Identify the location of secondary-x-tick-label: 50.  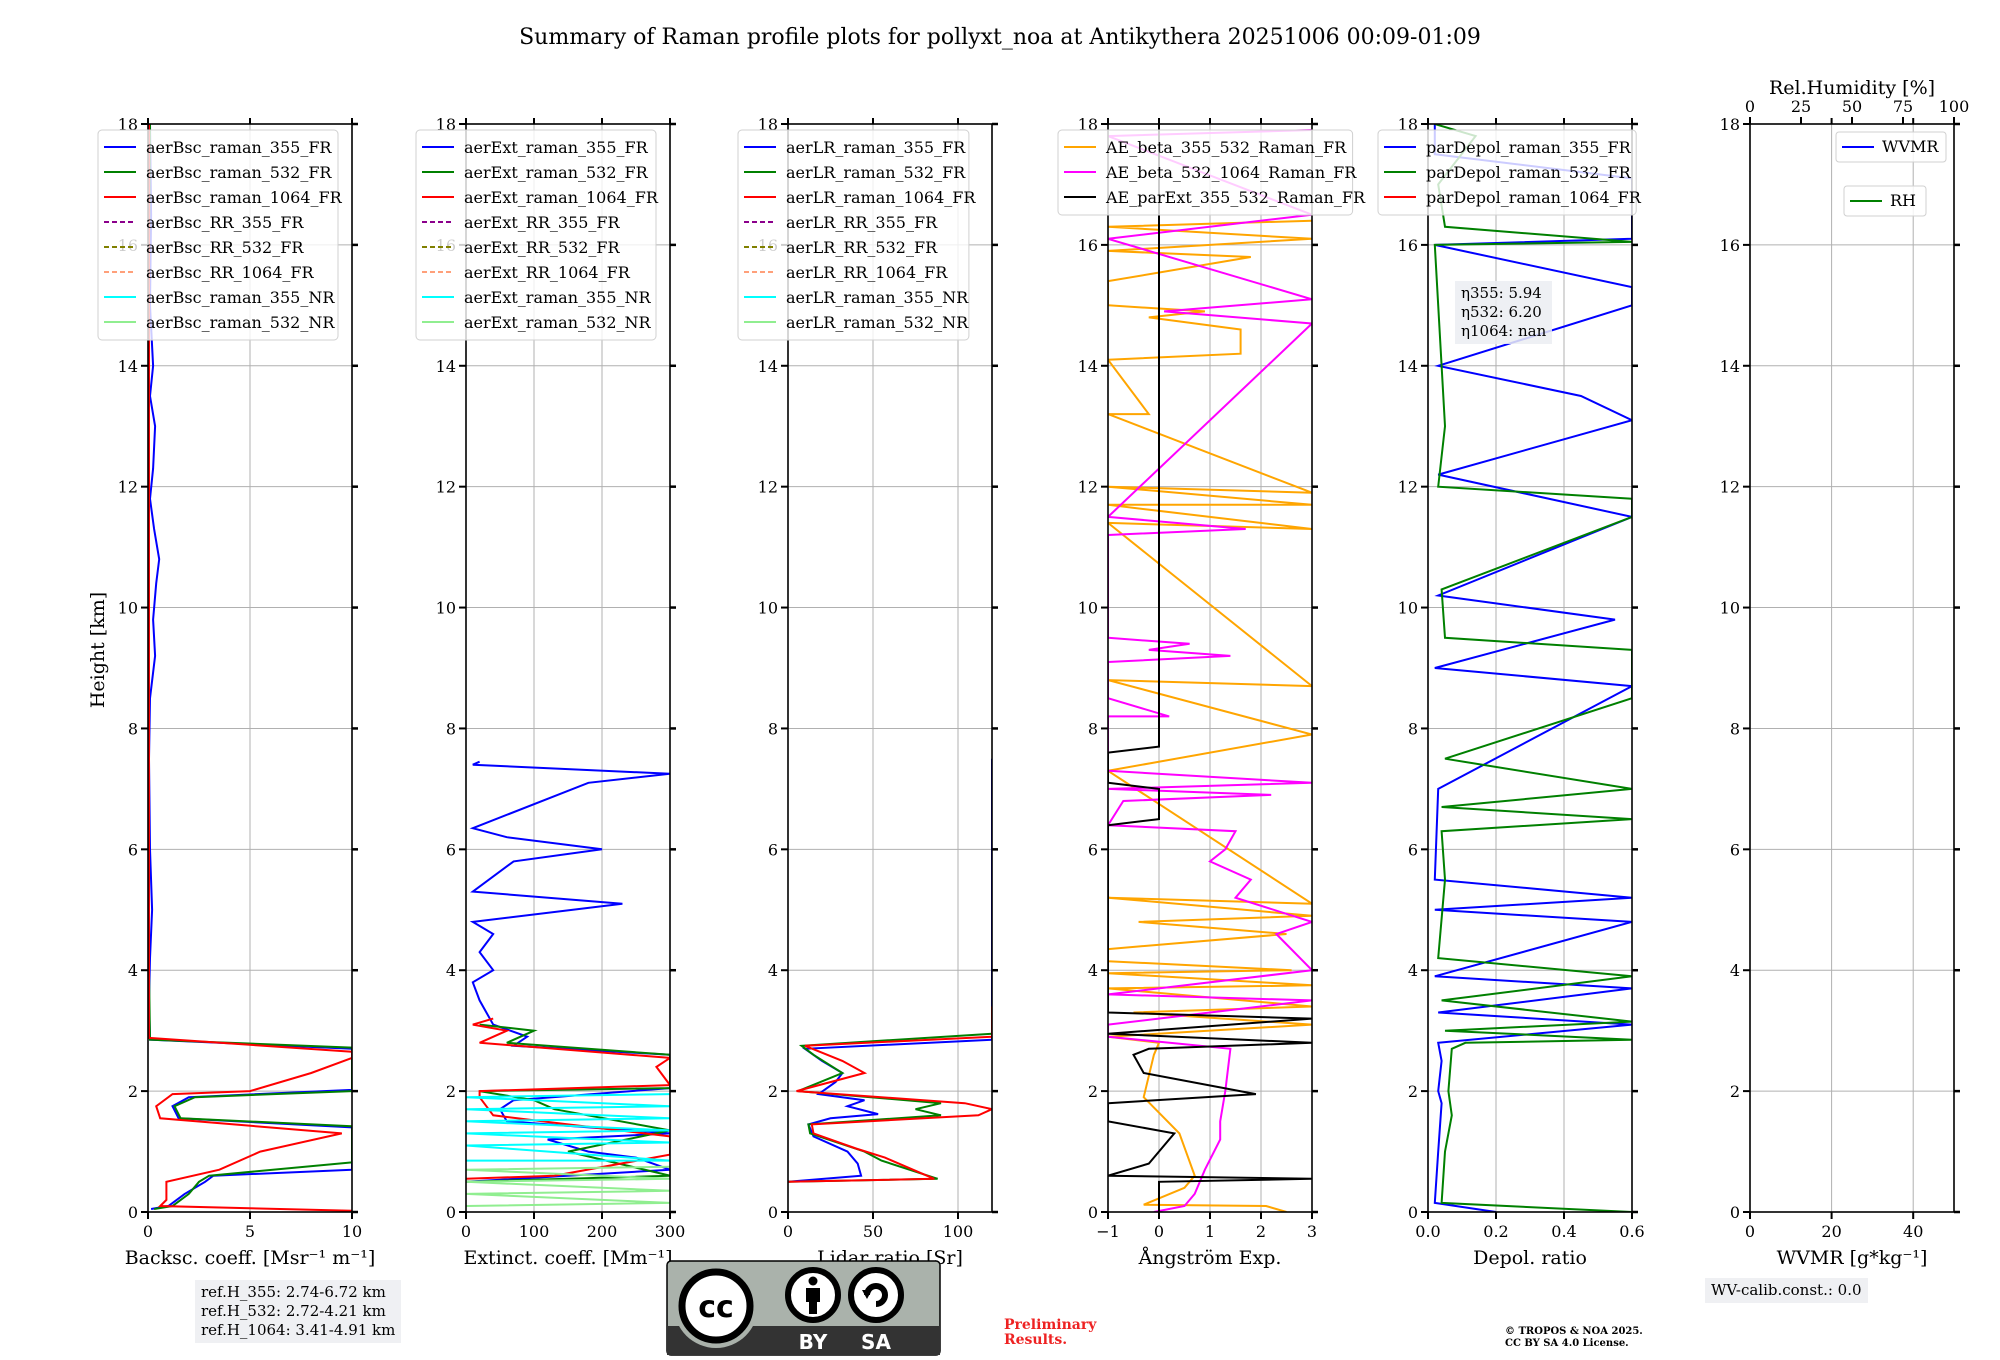
(1852, 106).